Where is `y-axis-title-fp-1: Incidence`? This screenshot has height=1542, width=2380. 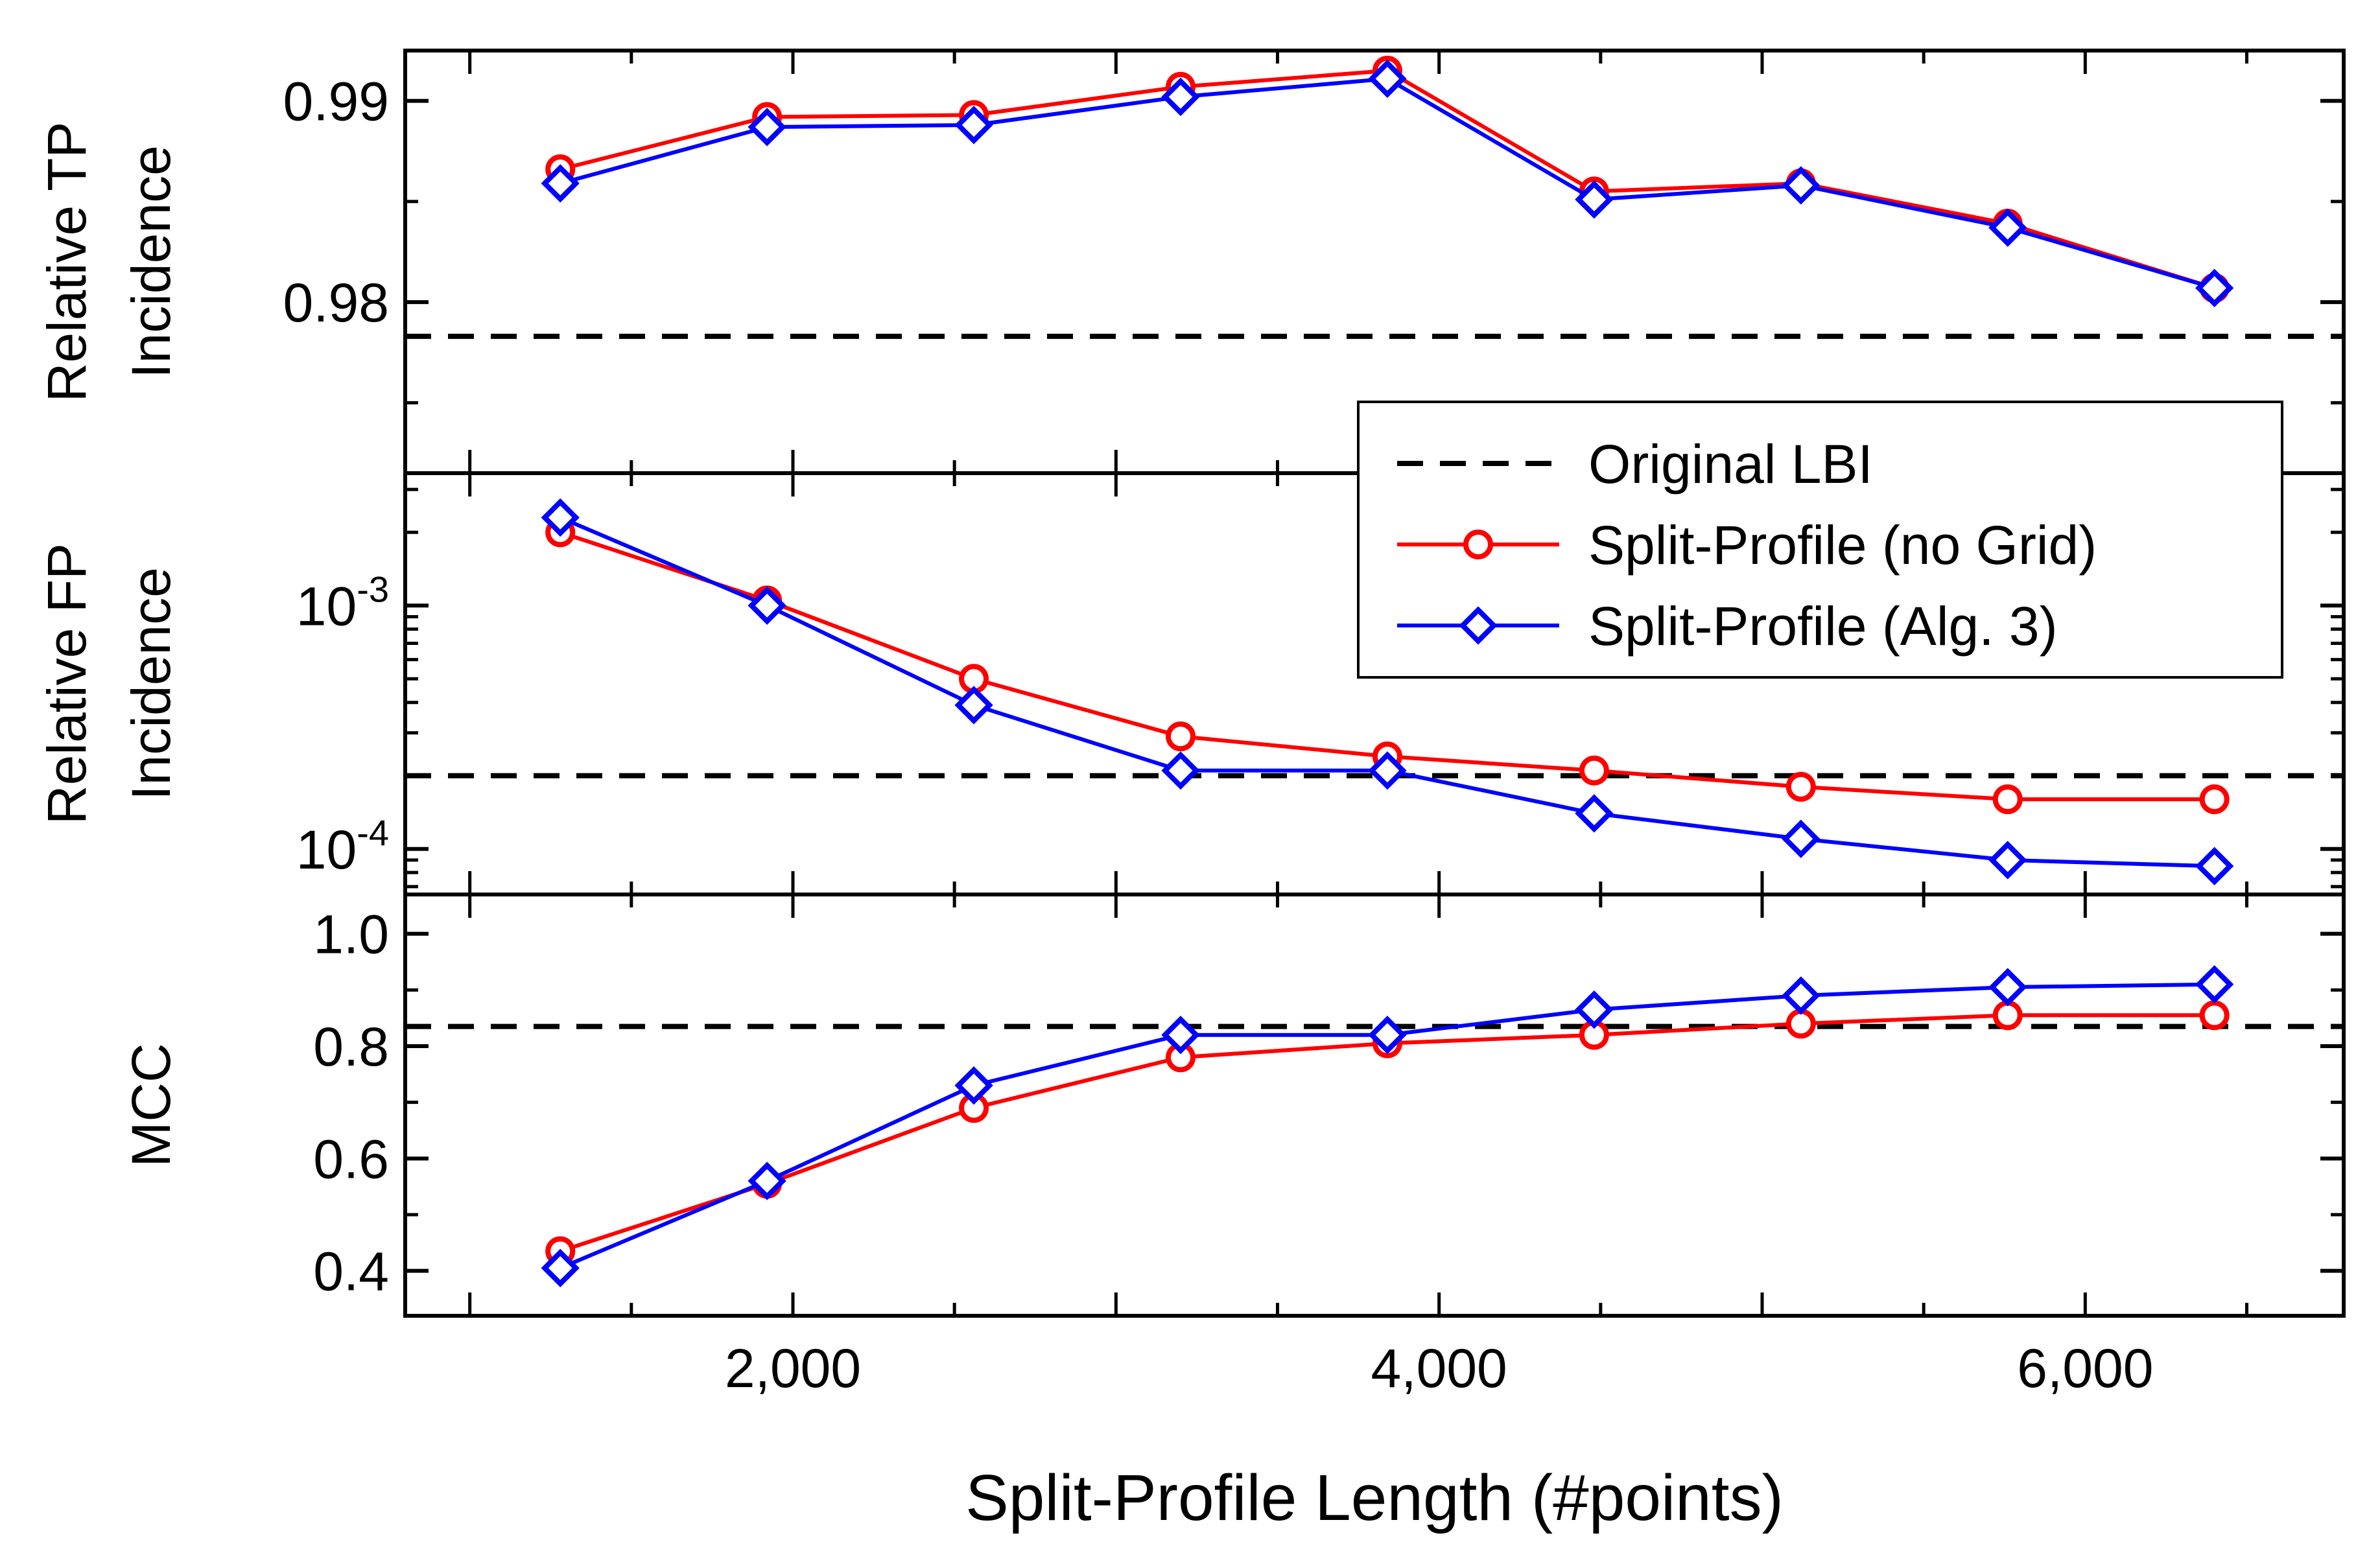
y-axis-title-fp-1: Incidence is located at coordinates (151, 683).